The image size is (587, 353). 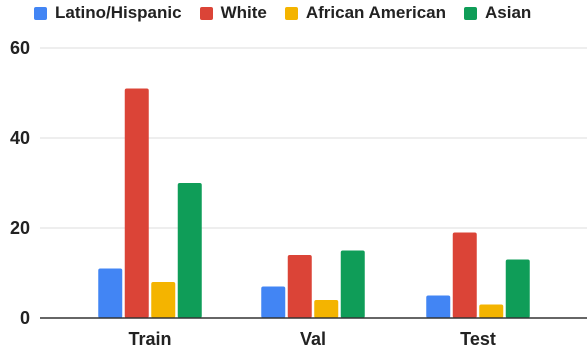 I want to click on legend-label: African American, so click(x=376, y=12).